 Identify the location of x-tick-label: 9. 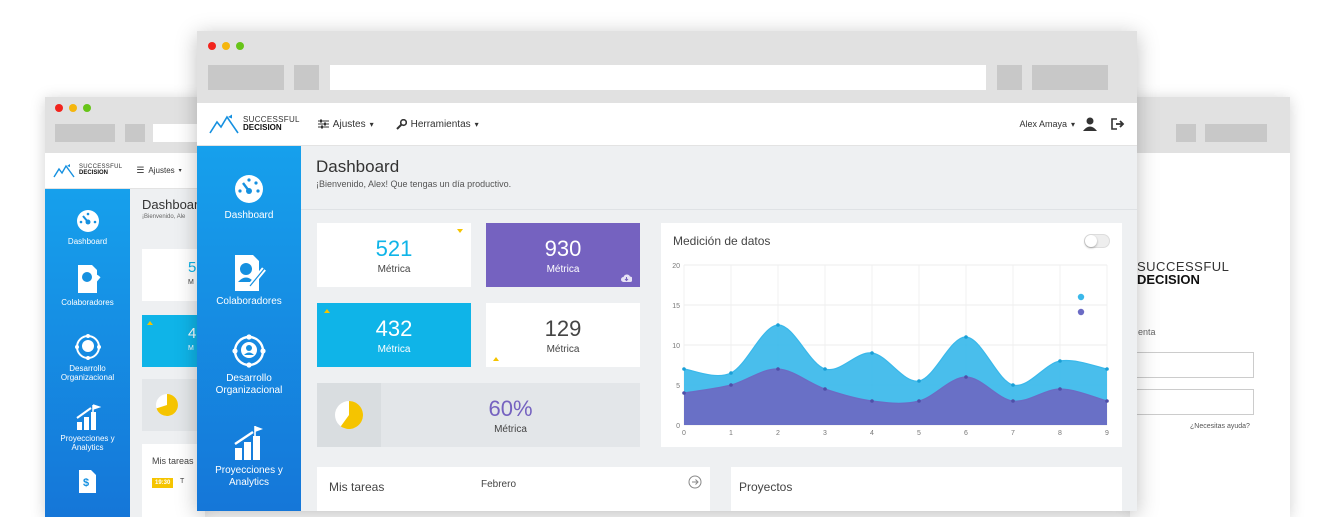
(1107, 433).